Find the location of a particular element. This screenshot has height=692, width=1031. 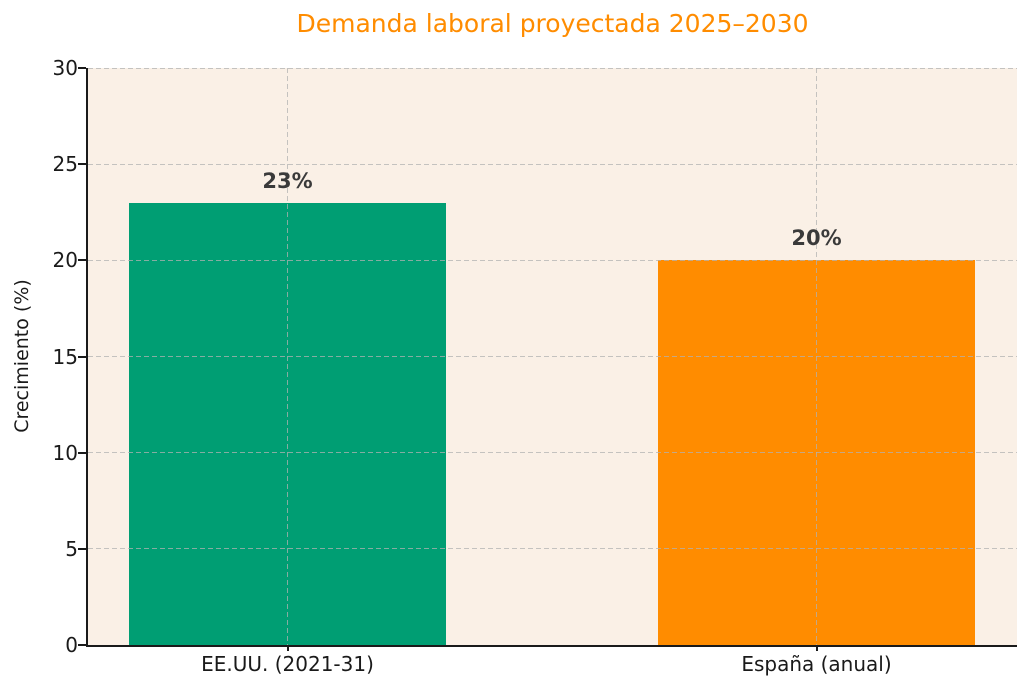

x-axis-spine is located at coordinates (551, 646).